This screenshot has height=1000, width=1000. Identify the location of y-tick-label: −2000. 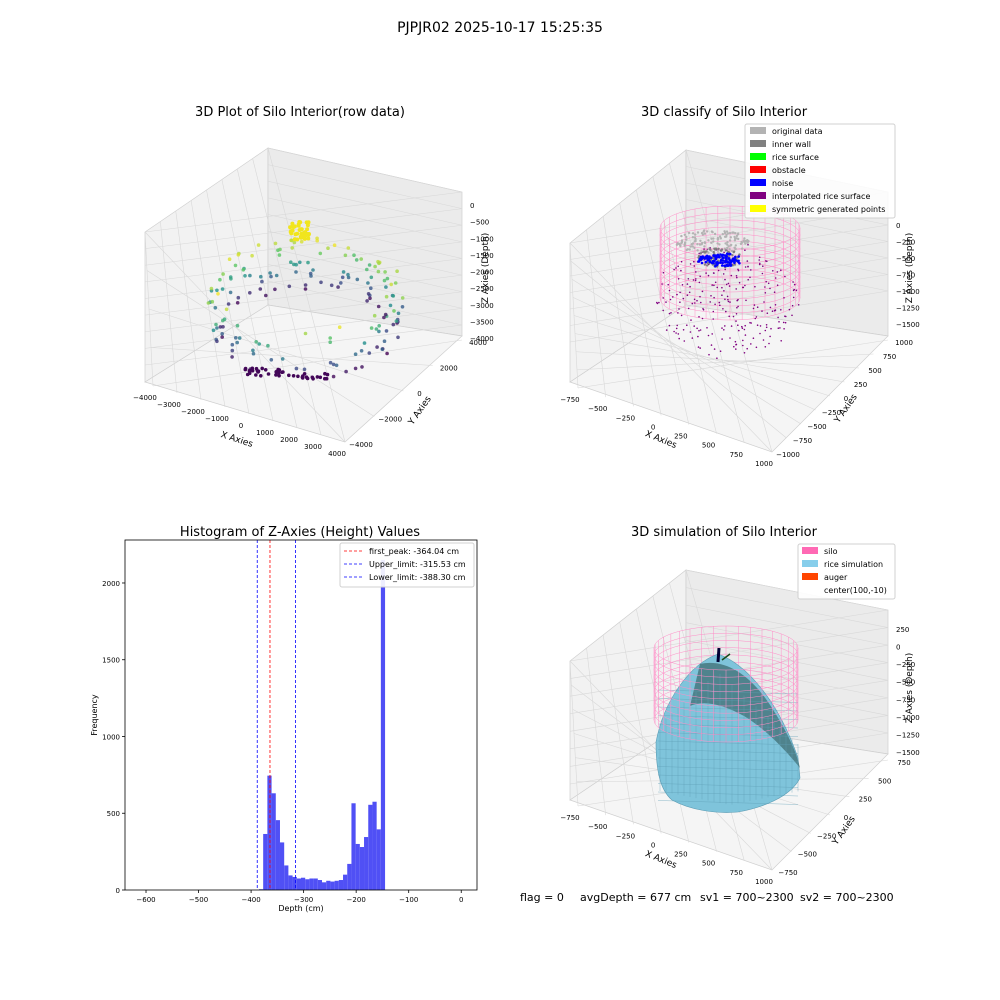
(390, 420).